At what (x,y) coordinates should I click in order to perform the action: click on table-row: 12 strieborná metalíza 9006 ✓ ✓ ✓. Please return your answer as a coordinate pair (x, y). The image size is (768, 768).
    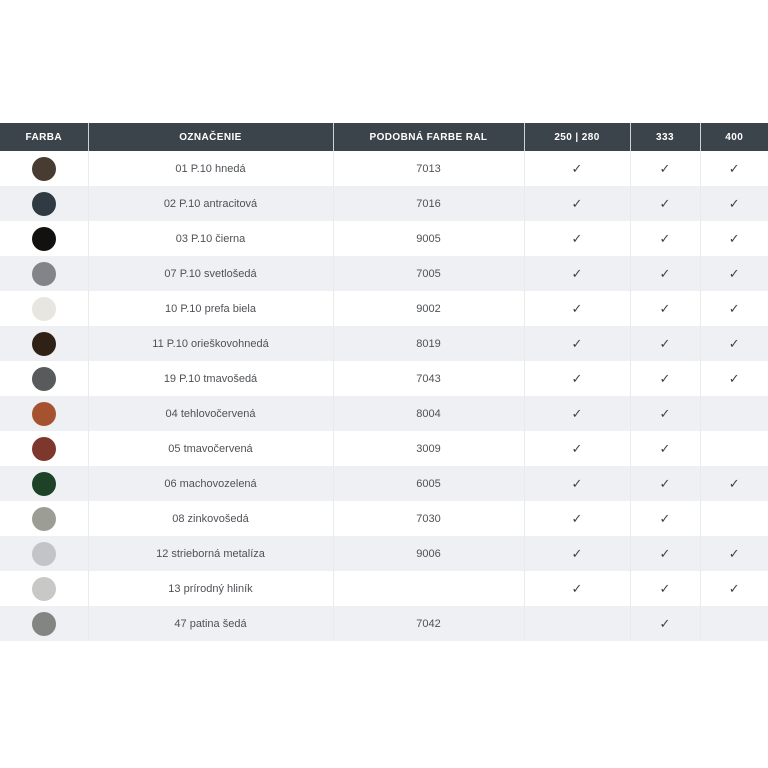
    Looking at the image, I should click on (384, 553).